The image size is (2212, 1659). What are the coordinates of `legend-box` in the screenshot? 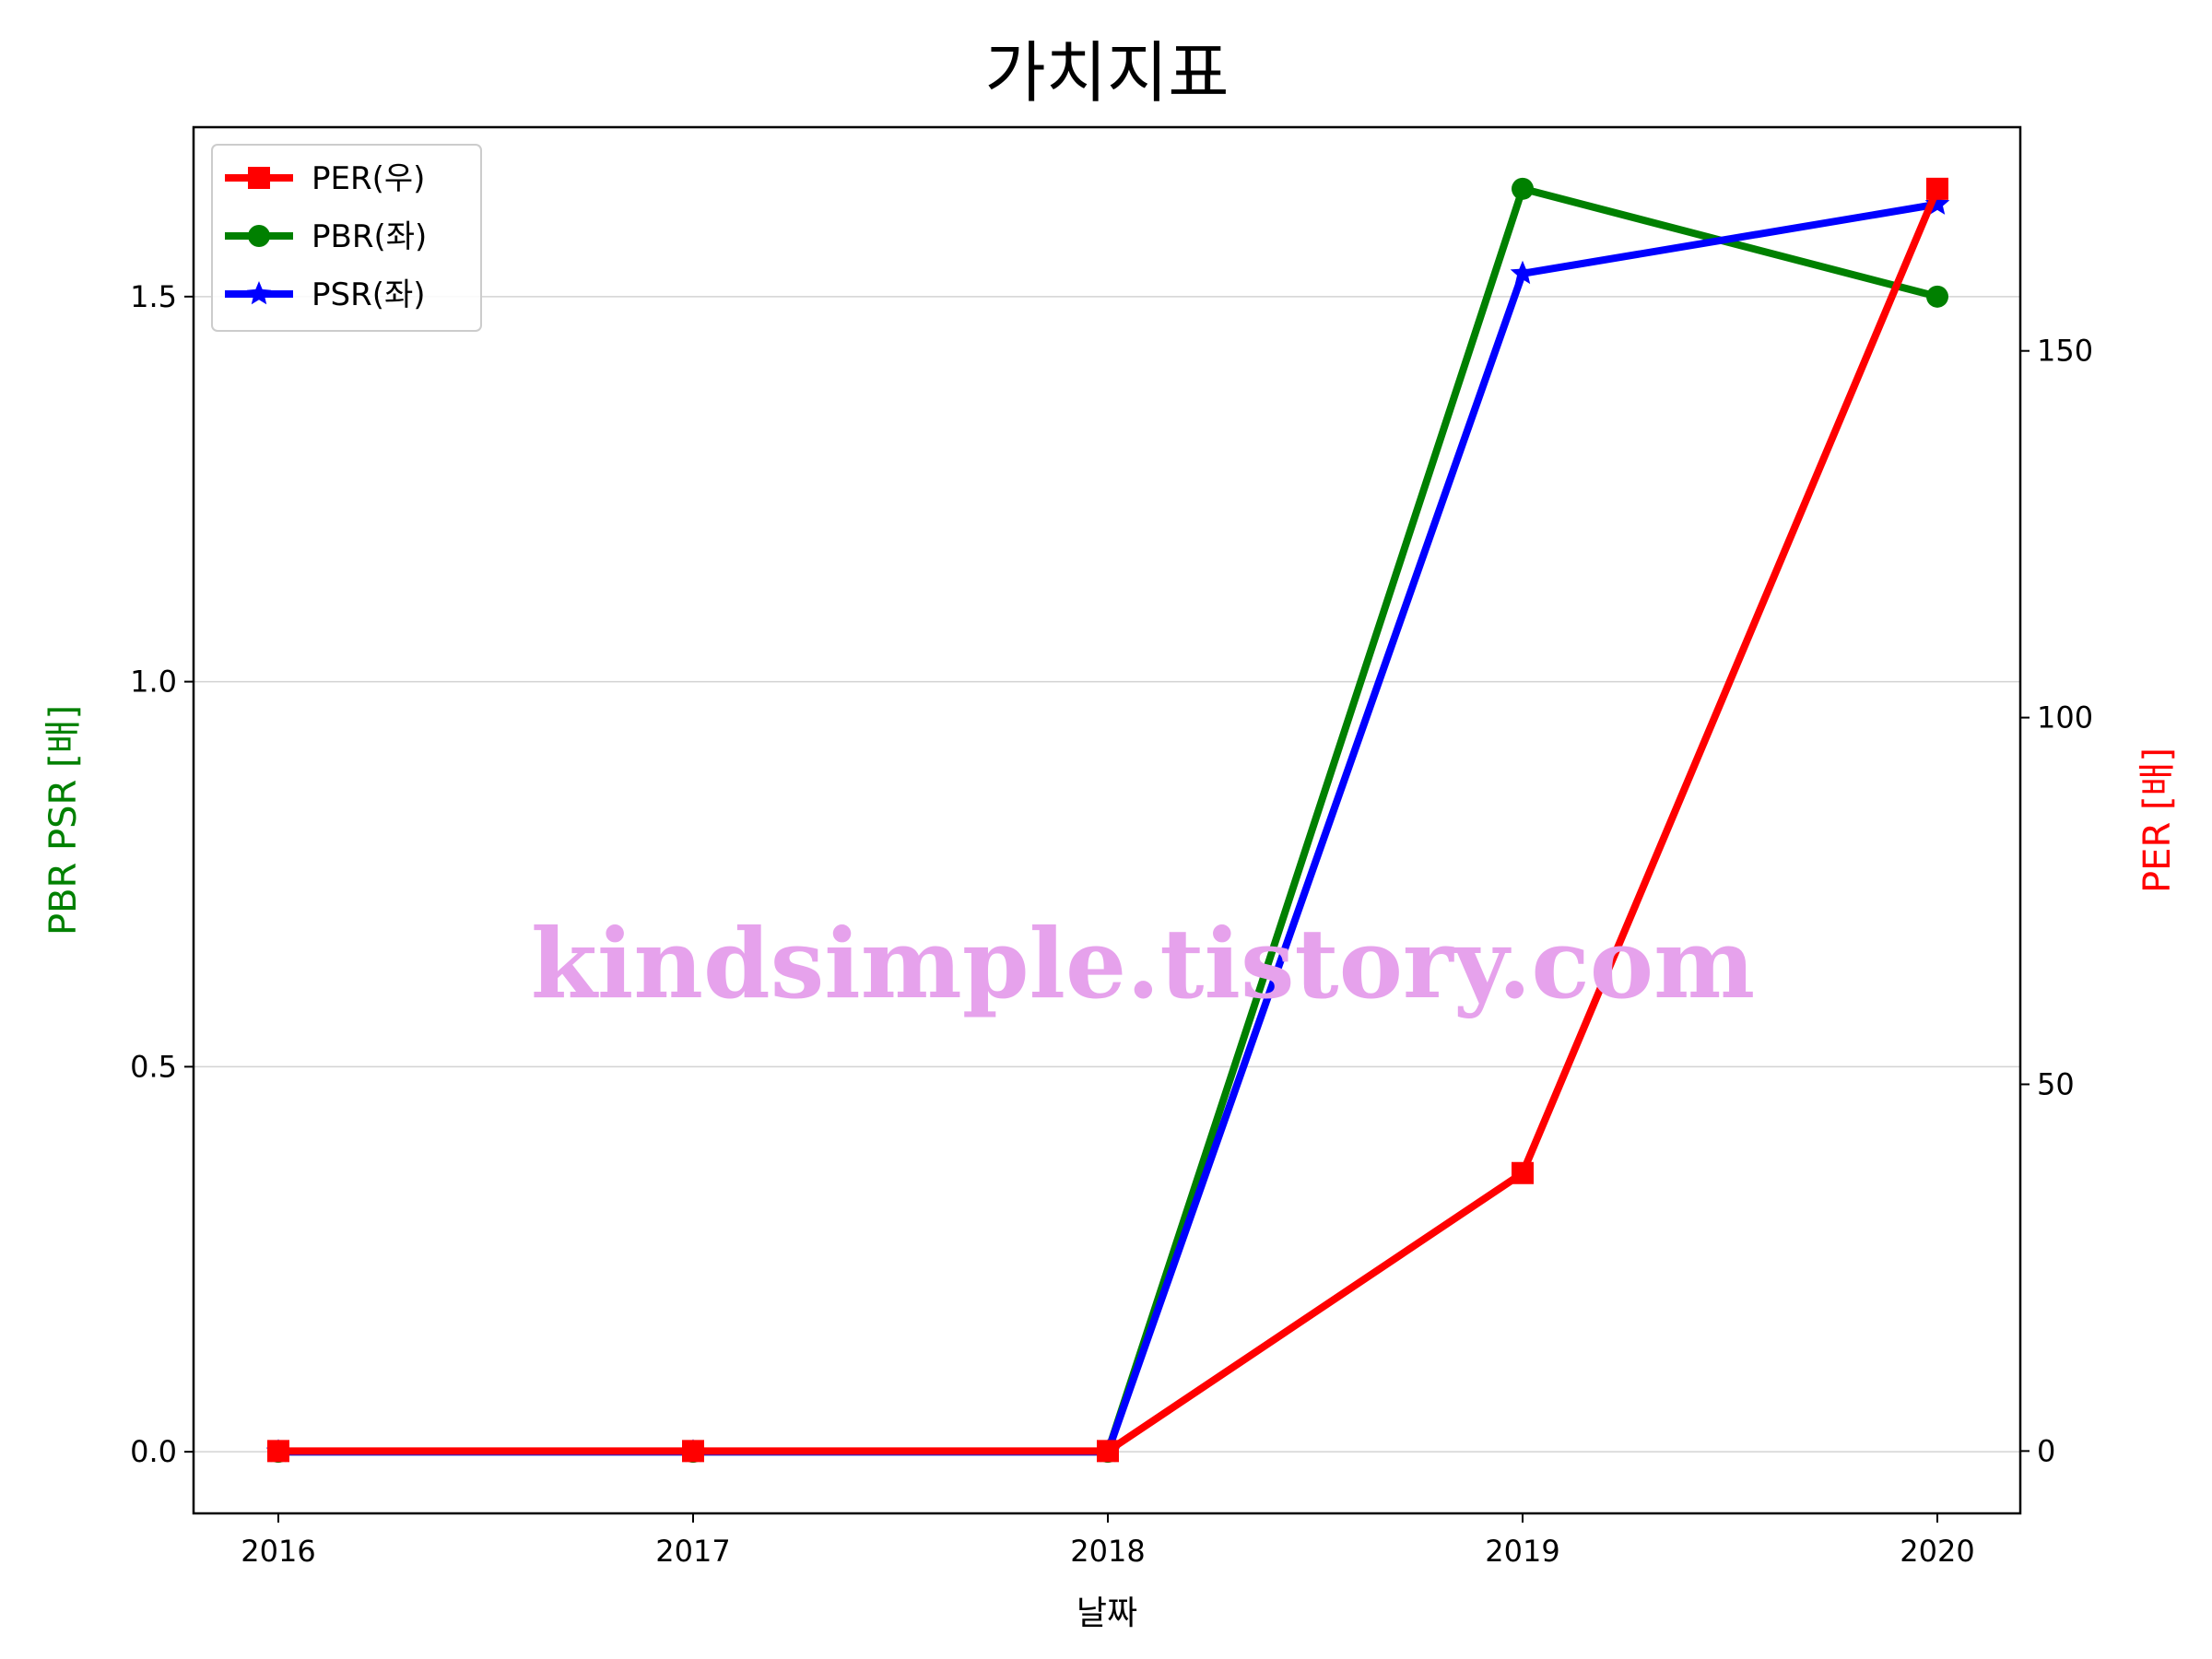 It's located at (346, 238).